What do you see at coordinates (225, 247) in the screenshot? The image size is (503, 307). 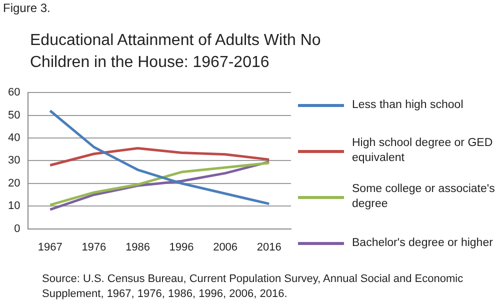 I see `x-tick-label: 2006` at bounding box center [225, 247].